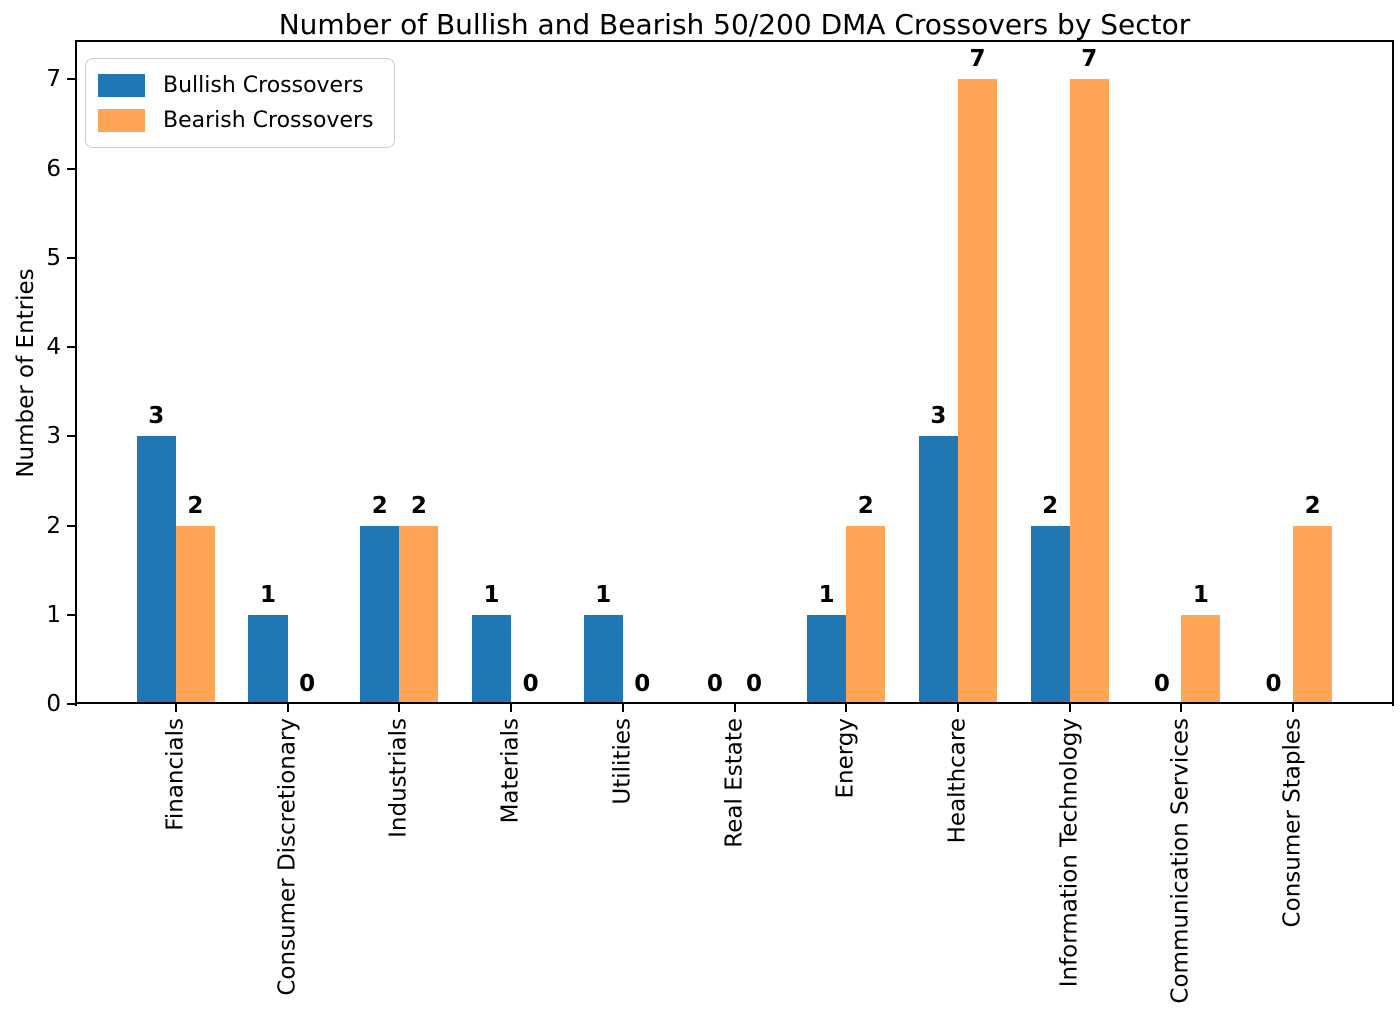 The width and height of the screenshot is (1400, 1016). I want to click on y-tick-label: 7, so click(53, 79).